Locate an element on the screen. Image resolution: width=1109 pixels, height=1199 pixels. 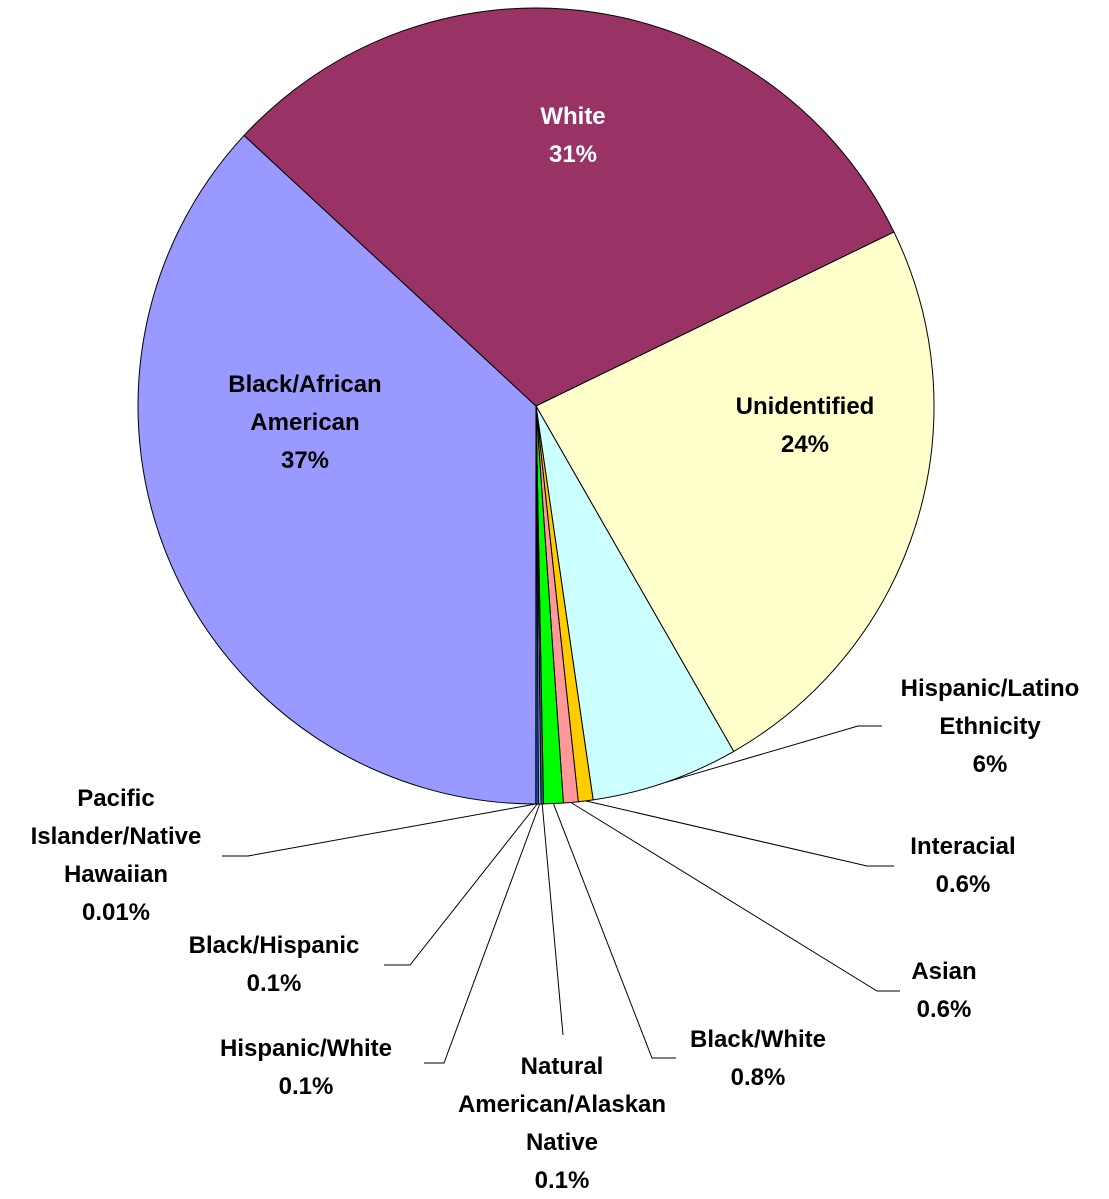
label-white: White 31% is located at coordinates (572, 136).